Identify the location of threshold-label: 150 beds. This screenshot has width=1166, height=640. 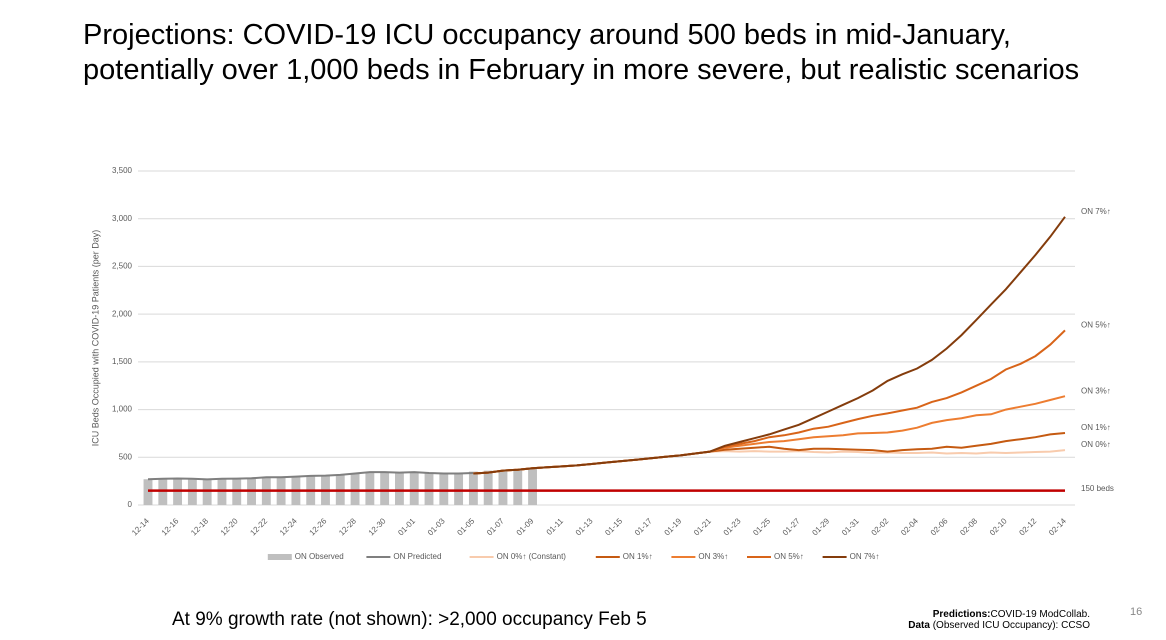
(1097, 488).